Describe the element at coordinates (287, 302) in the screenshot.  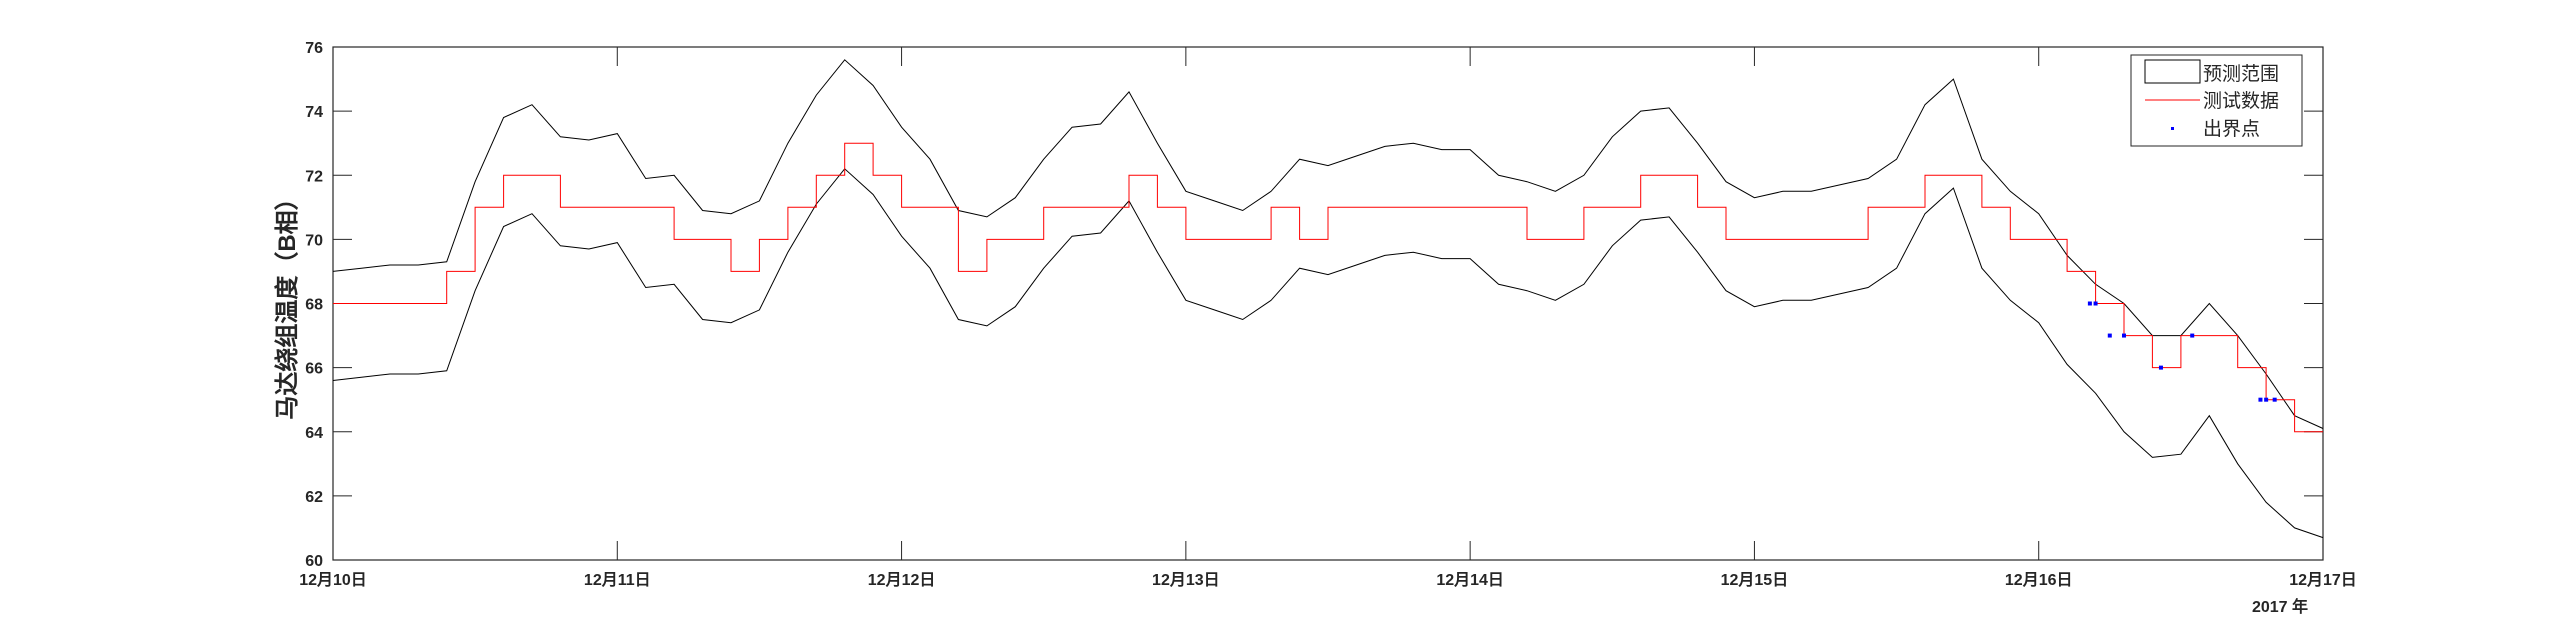
I see `y-axis-label: 马达绕组温度（B相）` at that location.